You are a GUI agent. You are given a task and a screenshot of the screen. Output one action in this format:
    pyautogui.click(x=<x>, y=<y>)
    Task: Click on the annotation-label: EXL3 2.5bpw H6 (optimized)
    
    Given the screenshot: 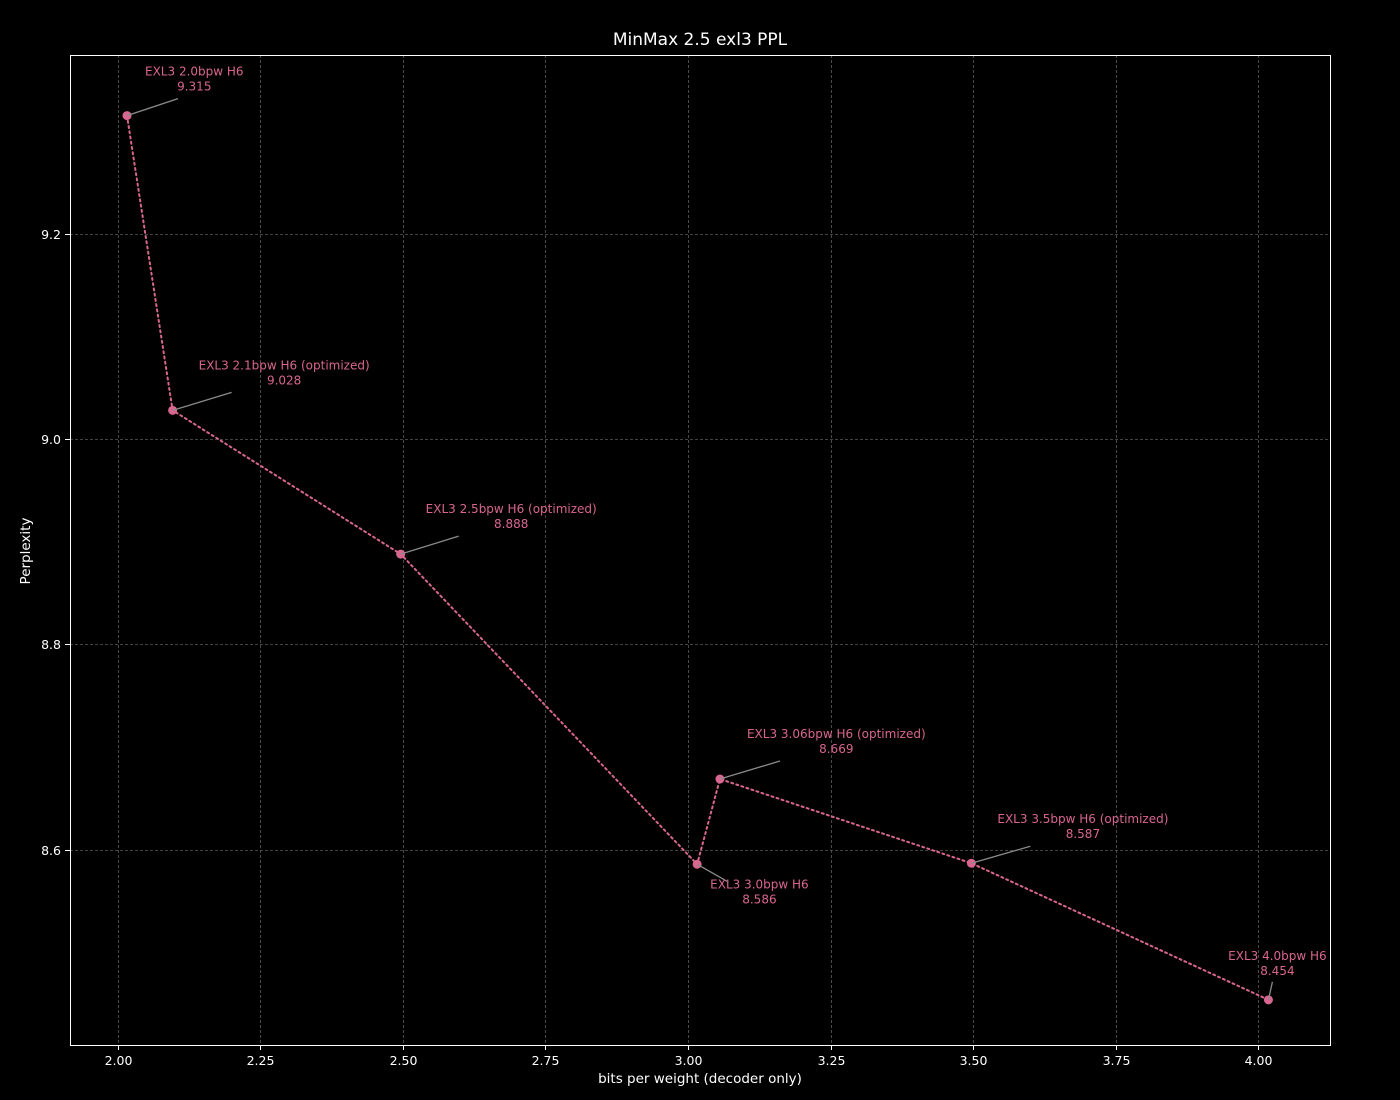 What is the action you would take?
    pyautogui.click(x=511, y=509)
    